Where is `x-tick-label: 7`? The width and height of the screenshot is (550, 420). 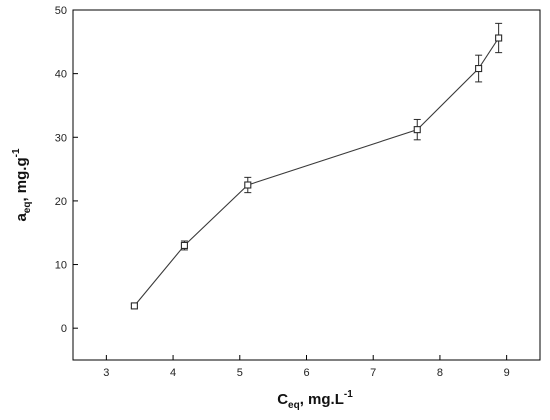 x-tick-label: 7 is located at coordinates (373, 373).